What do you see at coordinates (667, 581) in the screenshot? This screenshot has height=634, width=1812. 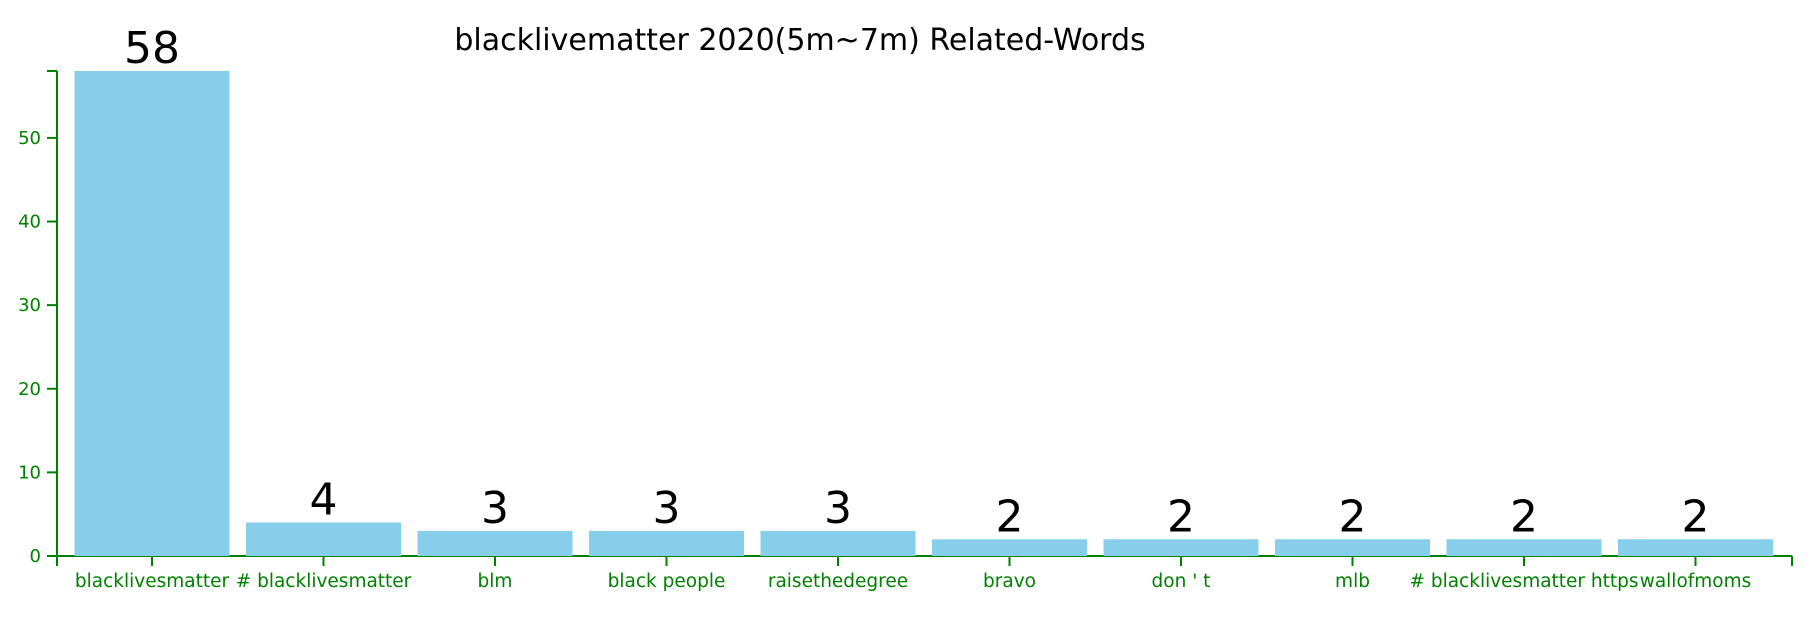 I see `x-category-label: black people` at bounding box center [667, 581].